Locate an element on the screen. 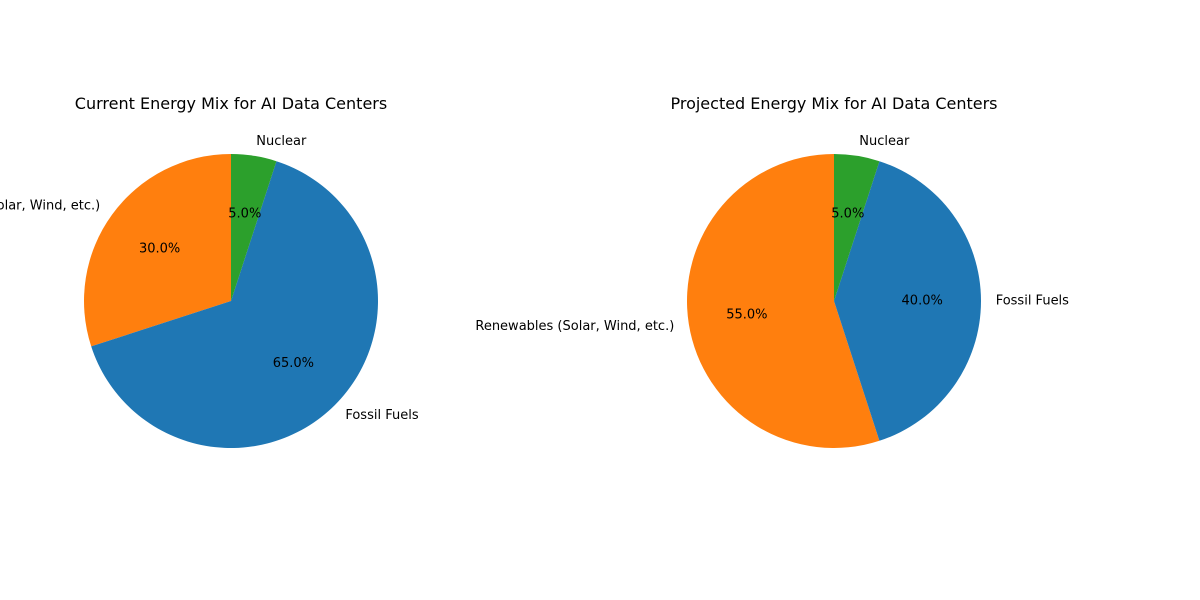  slice-label-nuclear-projected: Nuclear is located at coordinates (884, 141).